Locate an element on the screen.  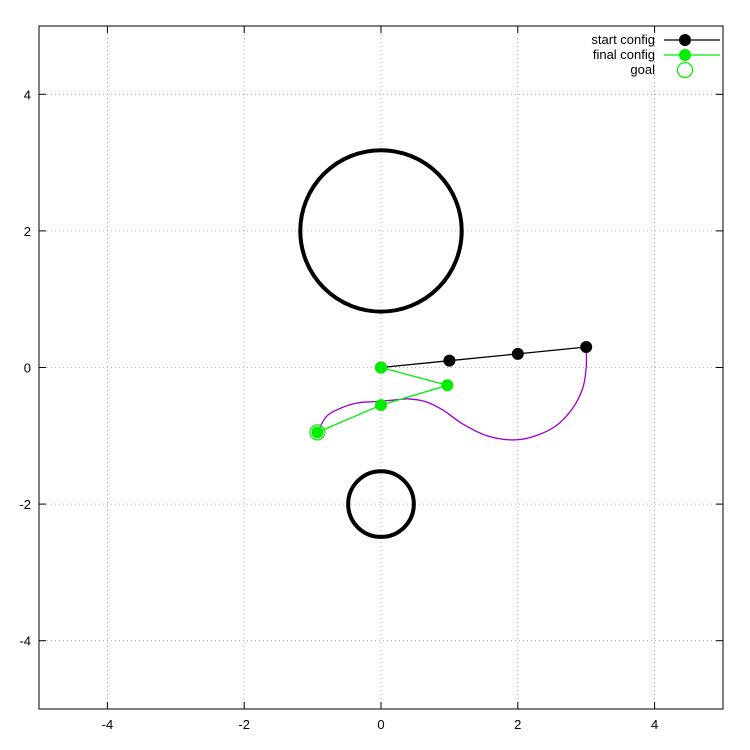
x-tick-label: -4 is located at coordinates (108, 724).